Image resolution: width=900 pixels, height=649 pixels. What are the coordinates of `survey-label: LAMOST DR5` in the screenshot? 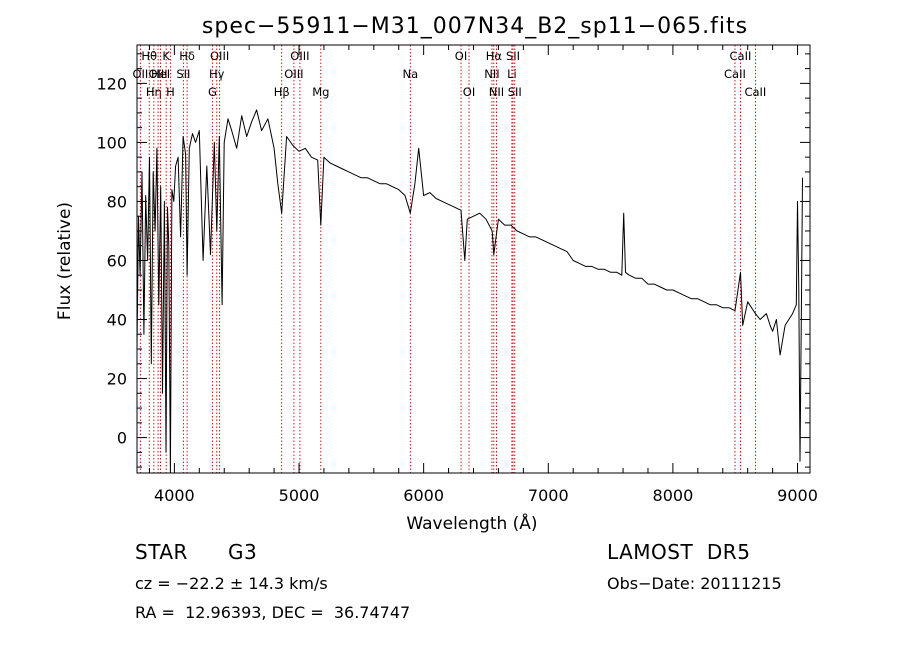 It's located at (679, 552).